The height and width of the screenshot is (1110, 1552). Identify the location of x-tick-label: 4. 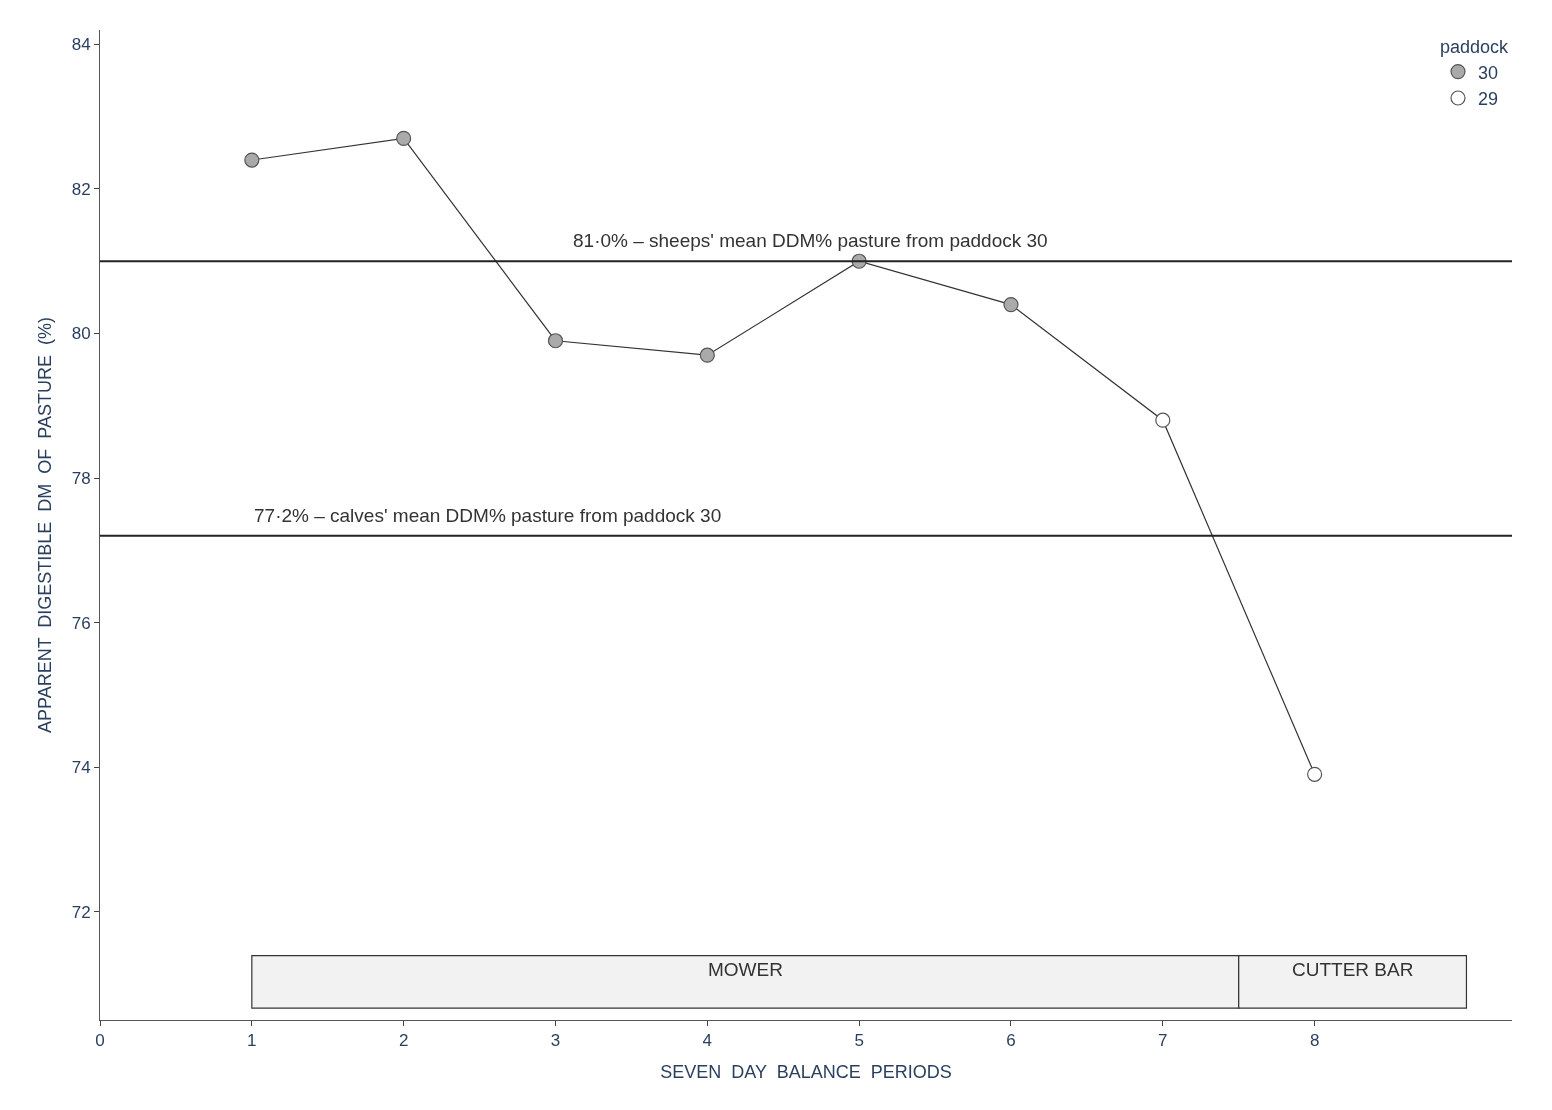
(707, 1041).